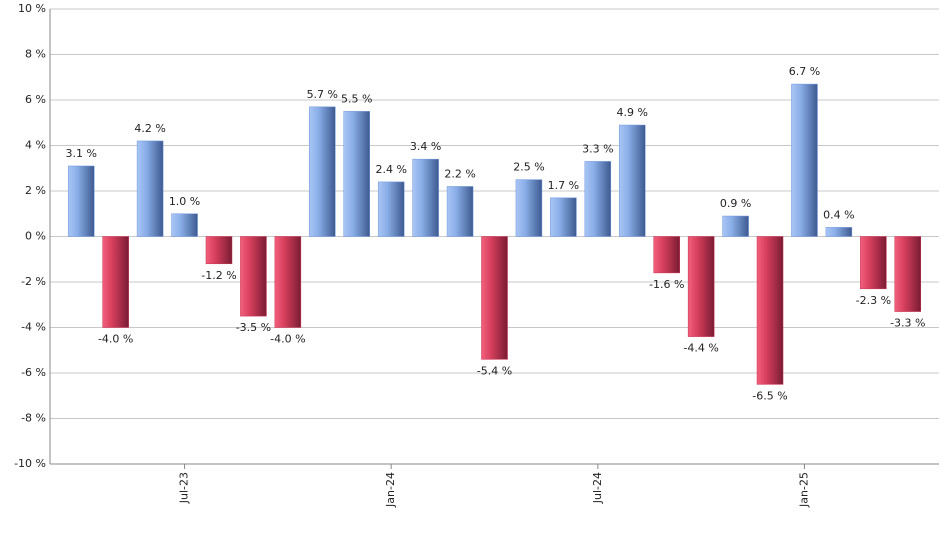  Describe the element at coordinates (35, 54) in the screenshot. I see `y-tick-label: 8 %` at that location.